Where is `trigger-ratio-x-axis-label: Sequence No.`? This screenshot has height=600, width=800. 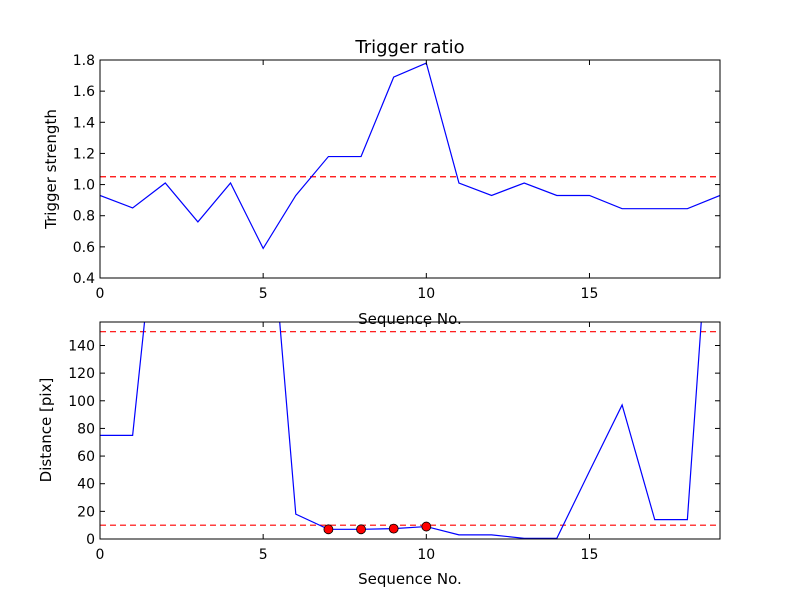
trigger-ratio-x-axis-label: Sequence No. is located at coordinates (410, 319).